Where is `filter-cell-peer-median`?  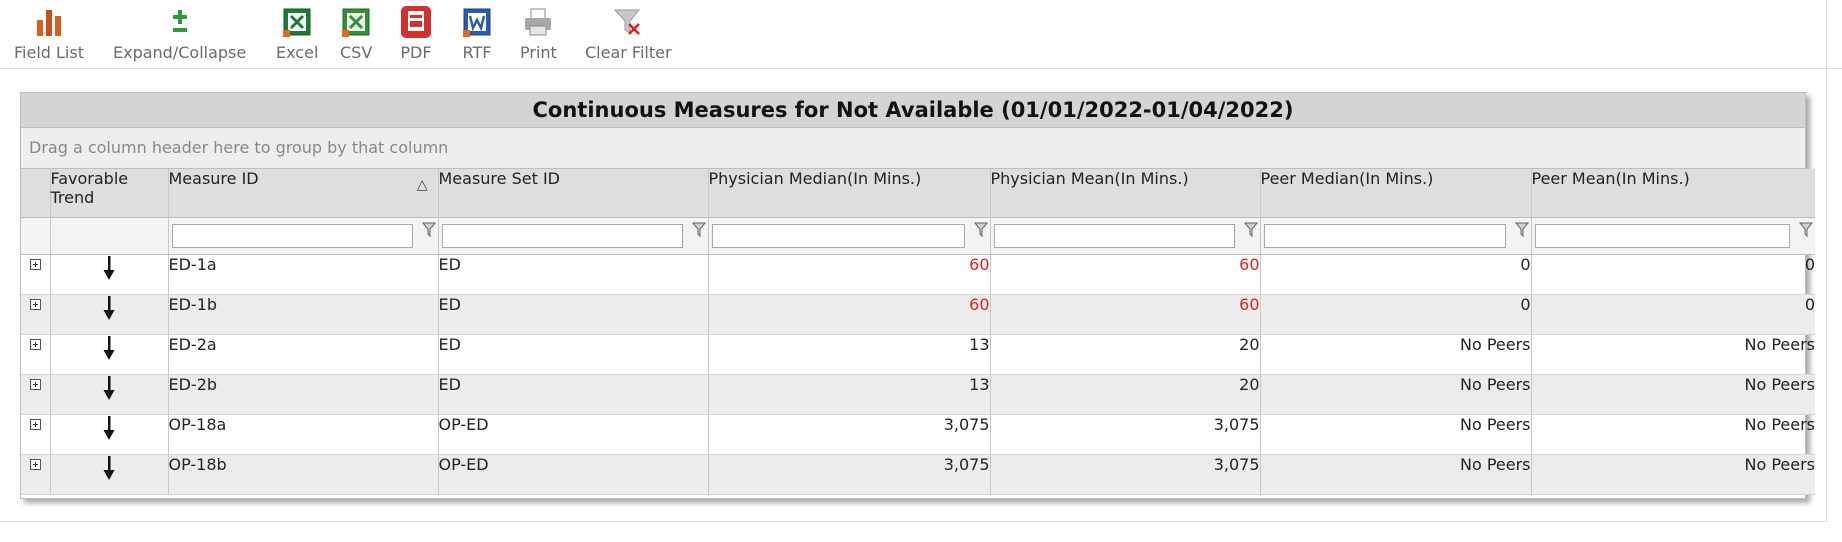
filter-cell-peer-median is located at coordinates (1396, 236).